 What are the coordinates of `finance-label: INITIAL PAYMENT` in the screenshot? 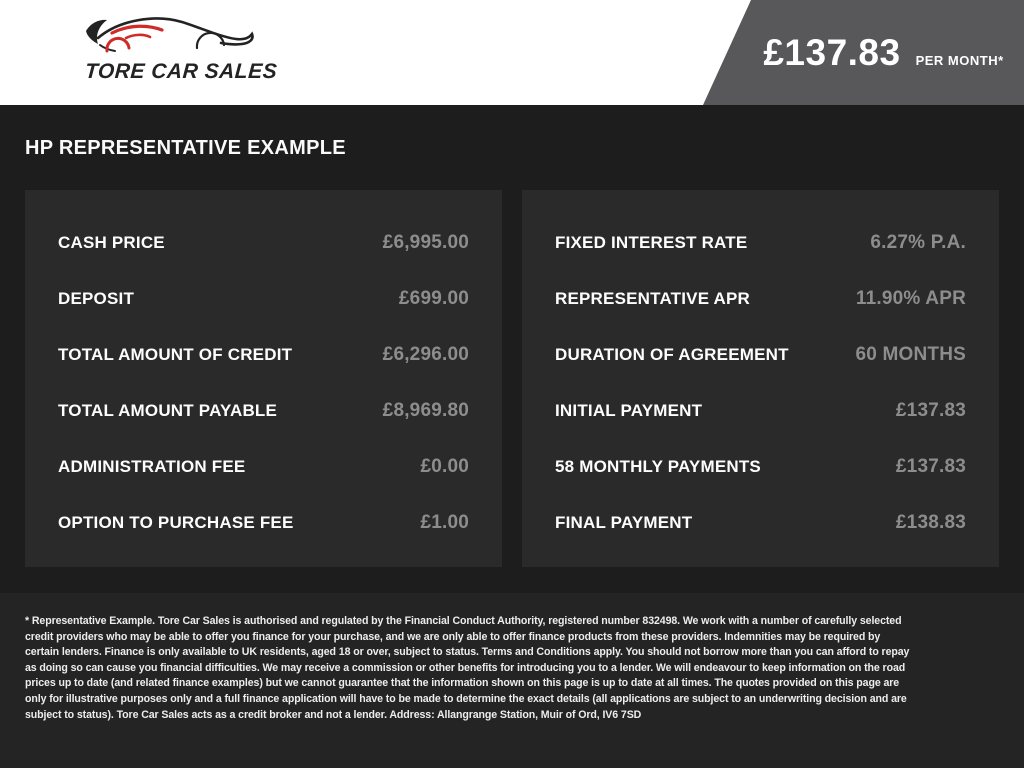 It's located at (629, 410).